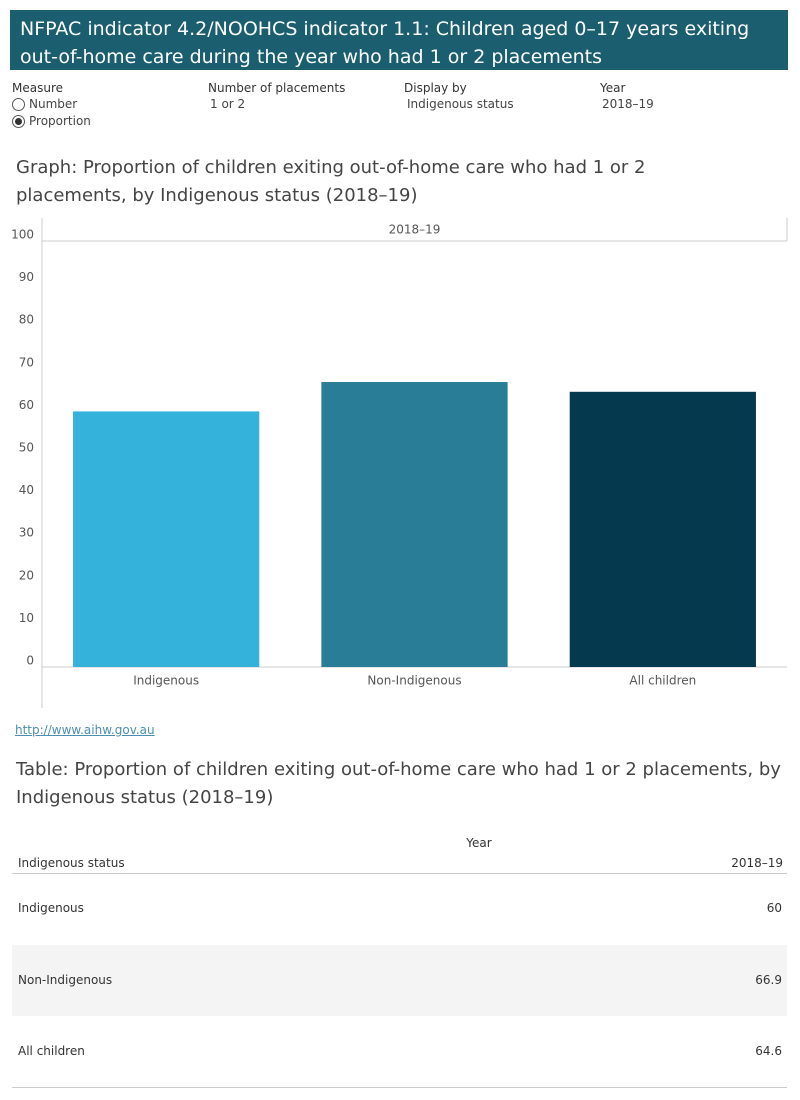 The height and width of the screenshot is (1100, 800). Describe the element at coordinates (26, 405) in the screenshot. I see `y-tick-label: 60` at that location.